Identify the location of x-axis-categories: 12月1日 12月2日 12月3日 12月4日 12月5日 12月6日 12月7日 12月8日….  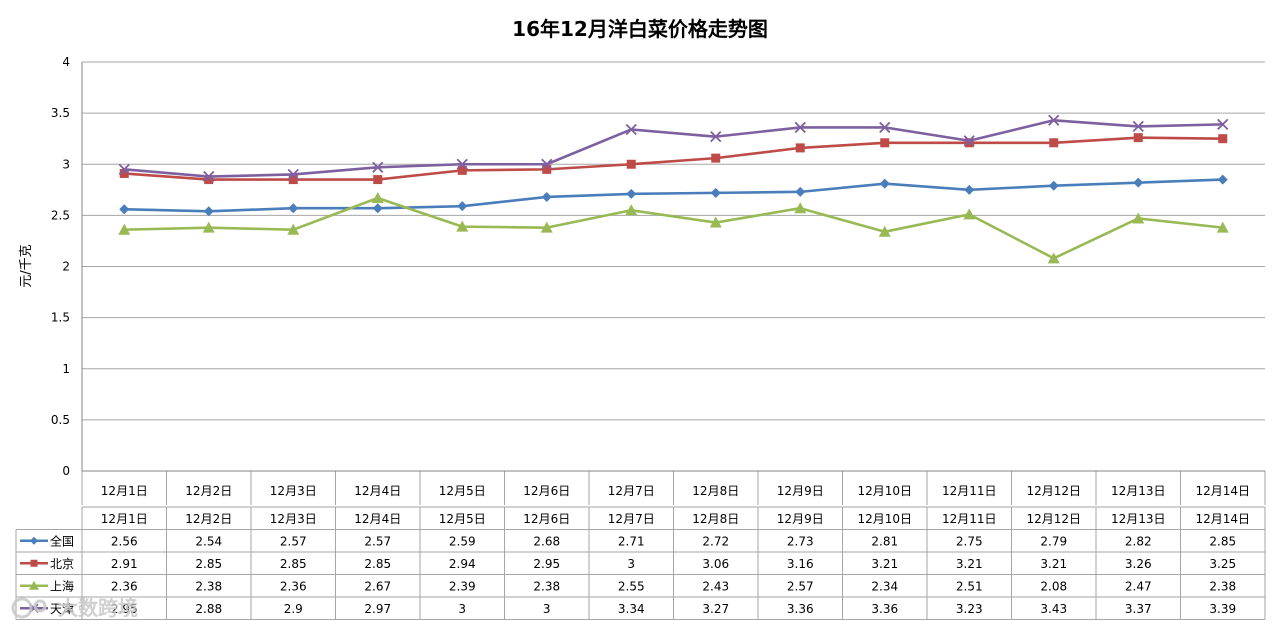
(675, 491).